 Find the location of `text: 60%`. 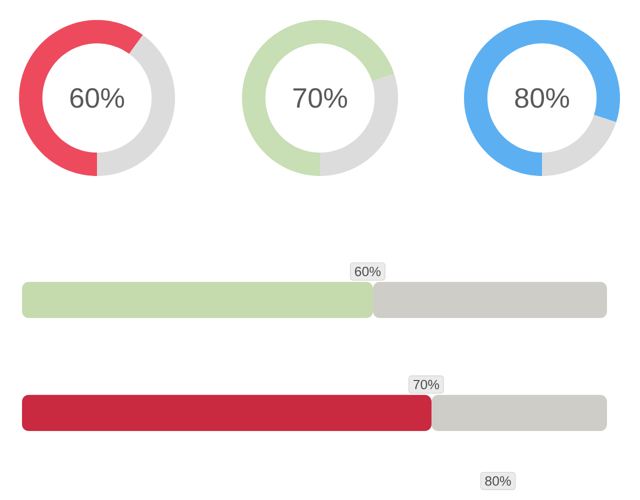

text: 60% is located at coordinates (97, 98).